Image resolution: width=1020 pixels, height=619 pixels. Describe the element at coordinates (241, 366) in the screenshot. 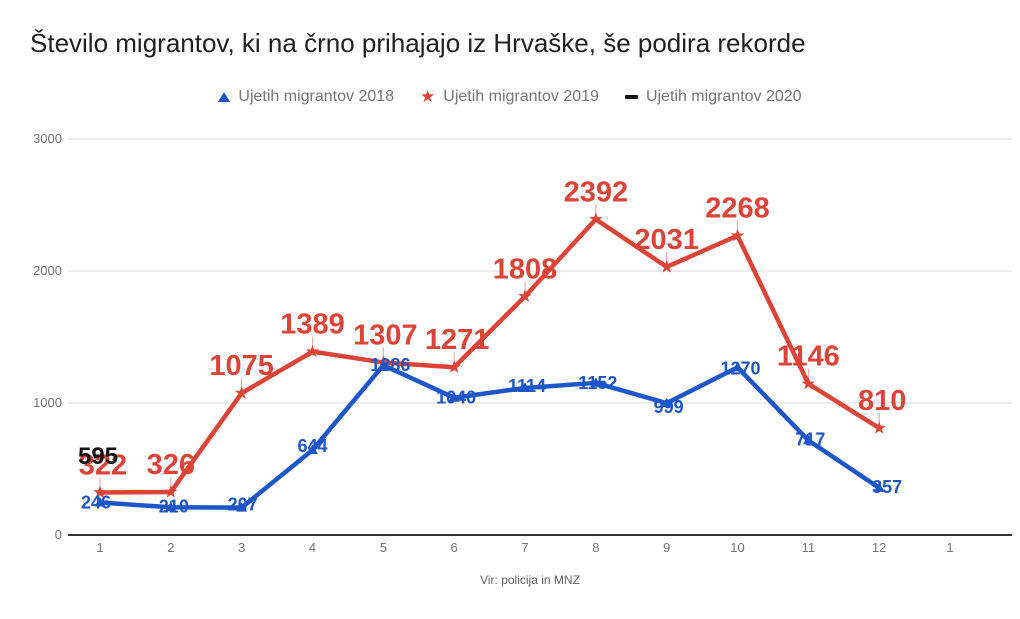

I see `data-label-2019: 1075` at that location.